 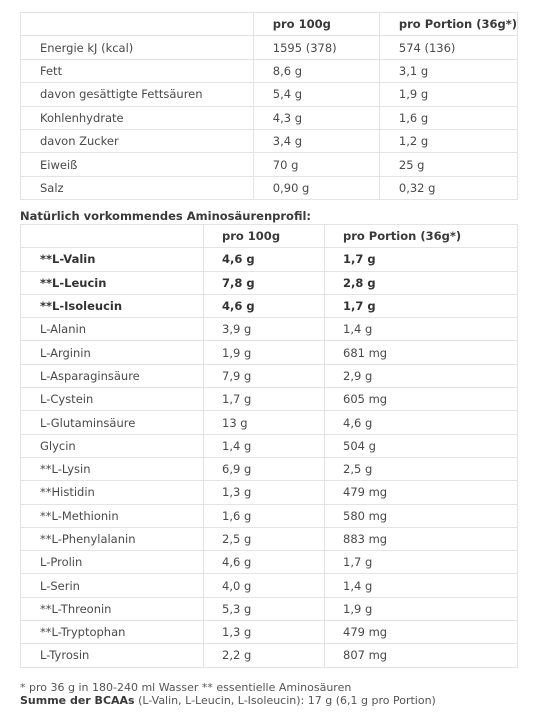 I want to click on row-label: Glycin, so click(x=112, y=445).